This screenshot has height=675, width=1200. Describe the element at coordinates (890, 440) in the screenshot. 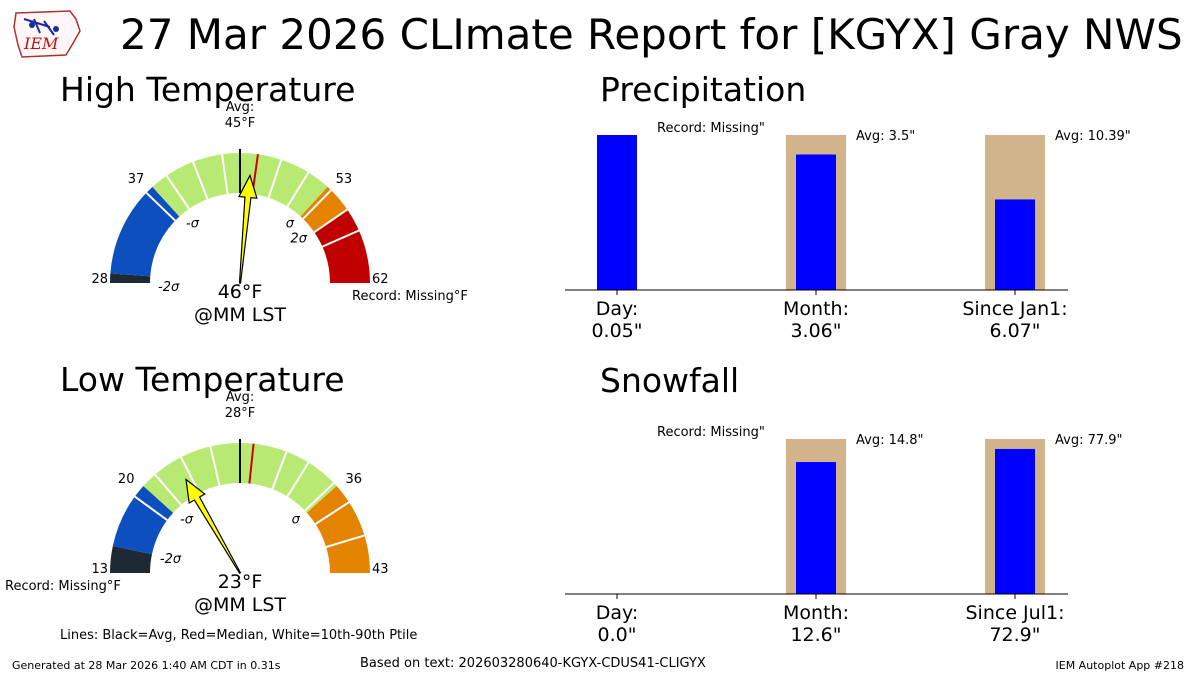

I see `bar-avg-label: Avg: 14.8"` at that location.